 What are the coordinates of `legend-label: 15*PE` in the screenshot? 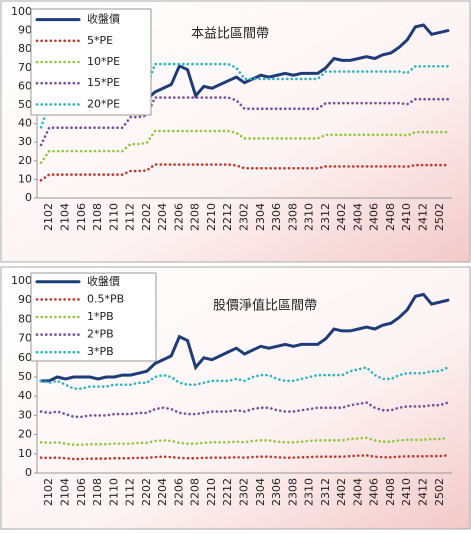 It's located at (103, 82).